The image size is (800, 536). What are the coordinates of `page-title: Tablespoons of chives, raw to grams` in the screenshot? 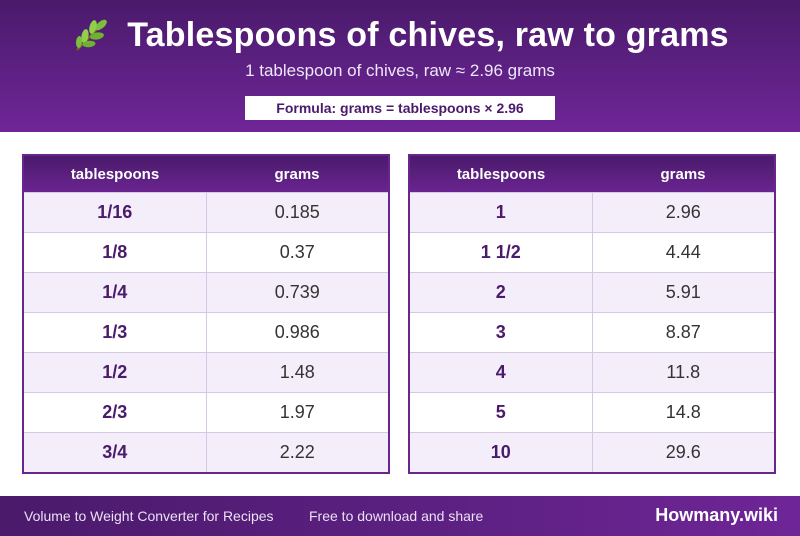 It's located at (428, 34).